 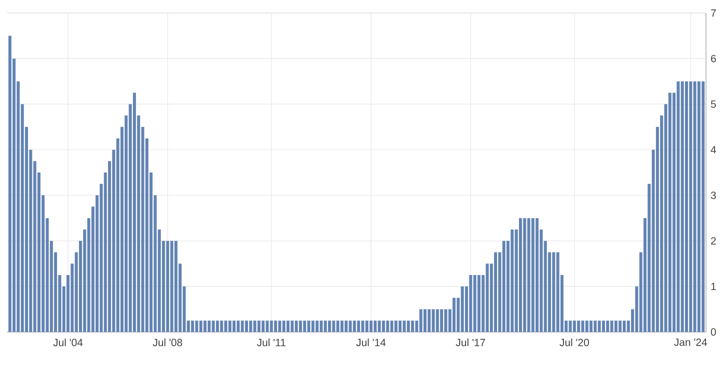 What do you see at coordinates (713, 332) in the screenshot?
I see `y-tick-label: 0` at bounding box center [713, 332].